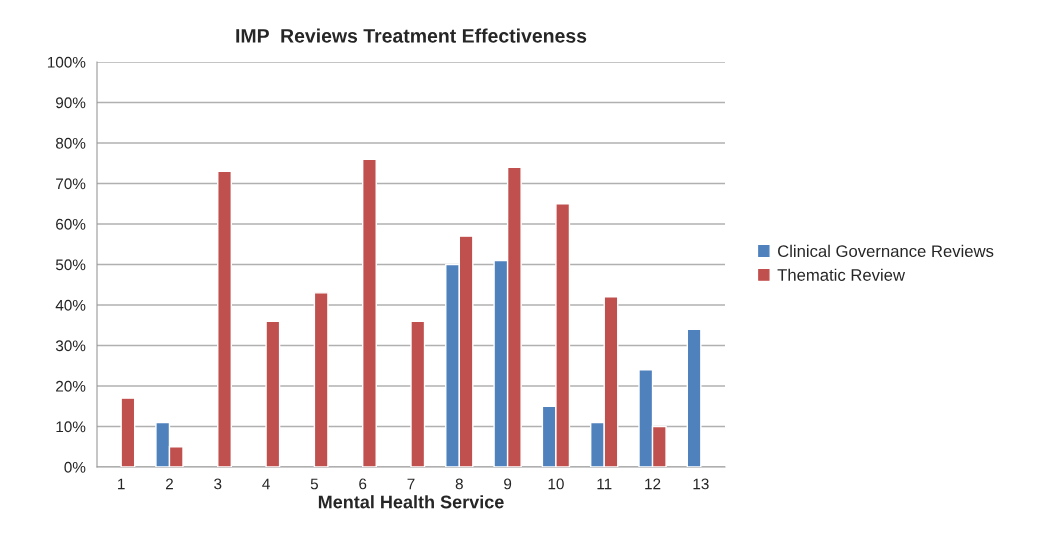  What do you see at coordinates (411, 35) in the screenshot?
I see `chart-title: IMP Reviews Treatment Effectiveness` at bounding box center [411, 35].